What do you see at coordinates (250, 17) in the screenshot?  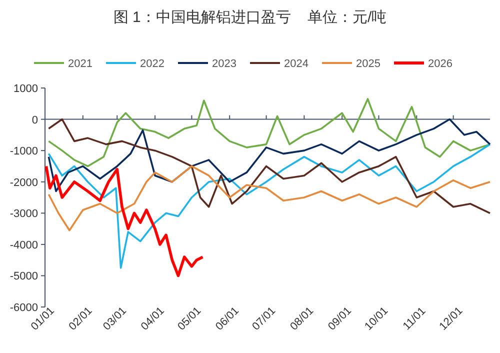 I see `chart-title: 图 1：中国电解铝进口盈亏 单位：元/吨` at bounding box center [250, 17].